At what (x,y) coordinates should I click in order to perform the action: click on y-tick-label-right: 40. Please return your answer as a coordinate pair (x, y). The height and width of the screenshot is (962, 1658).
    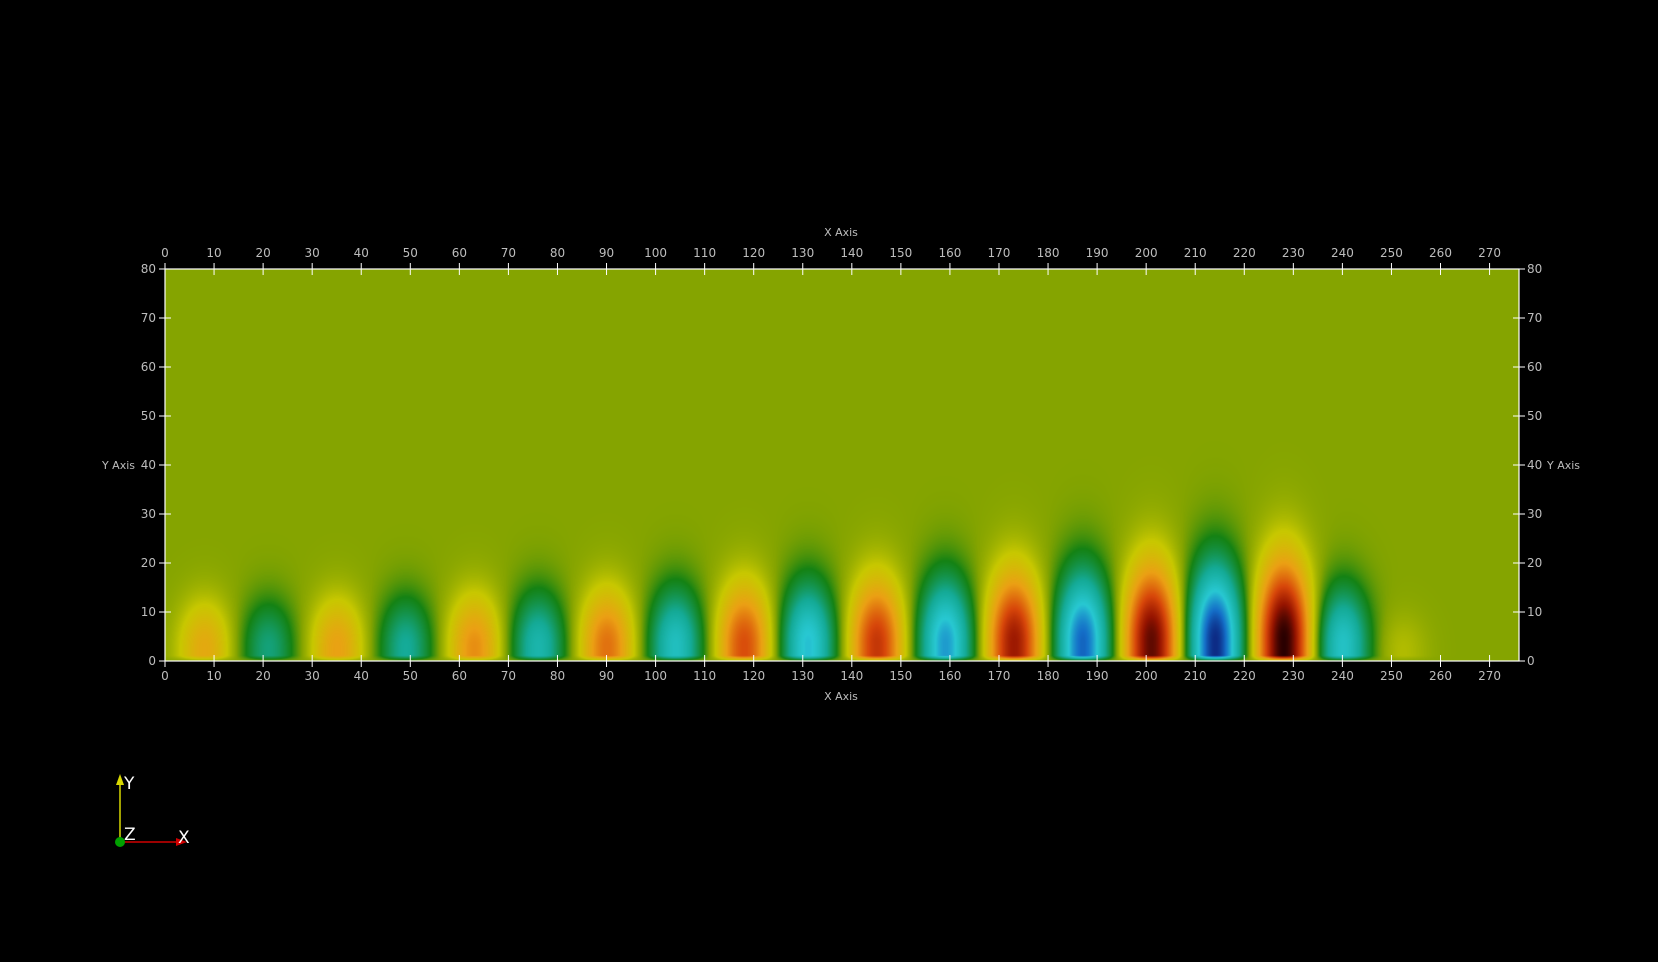
    Looking at the image, I should click on (1534, 465).